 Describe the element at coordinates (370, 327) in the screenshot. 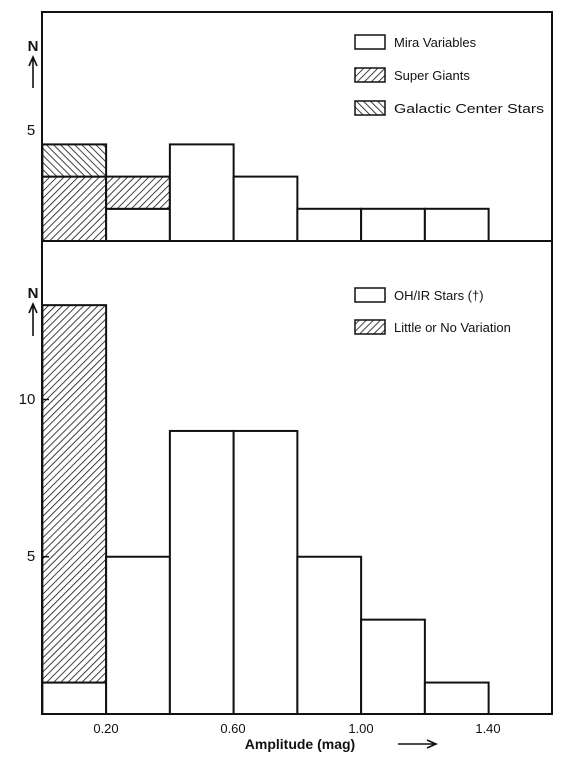

I see `legend-swatch-novariation` at that location.